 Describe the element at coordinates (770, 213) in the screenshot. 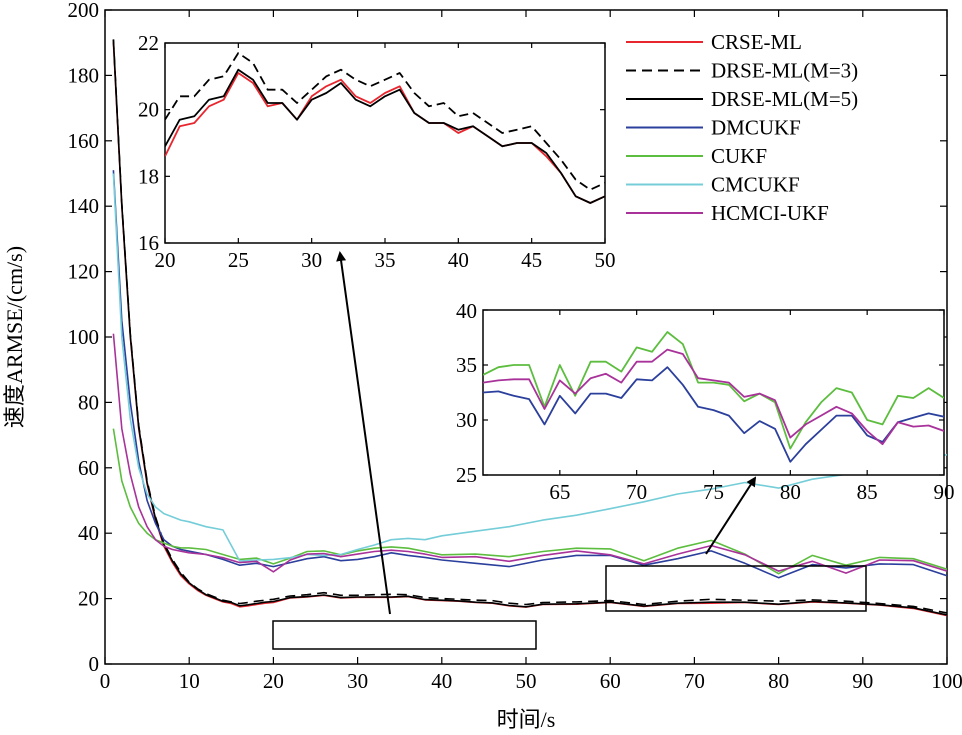

I see `legend-label-hcmci-ukf: HCMCI-UKF` at that location.